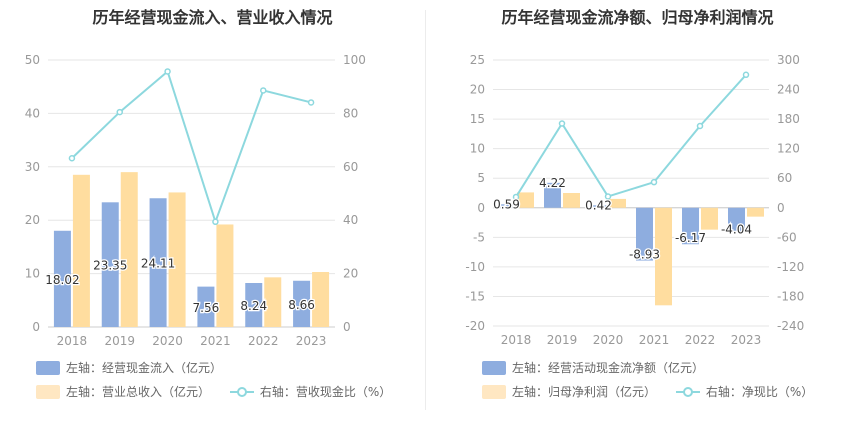 Image resolution: width=850 pixels, height=436 pixels. What do you see at coordinates (788, 90) in the screenshot?
I see `y2-tick-label: 240` at bounding box center [788, 90].